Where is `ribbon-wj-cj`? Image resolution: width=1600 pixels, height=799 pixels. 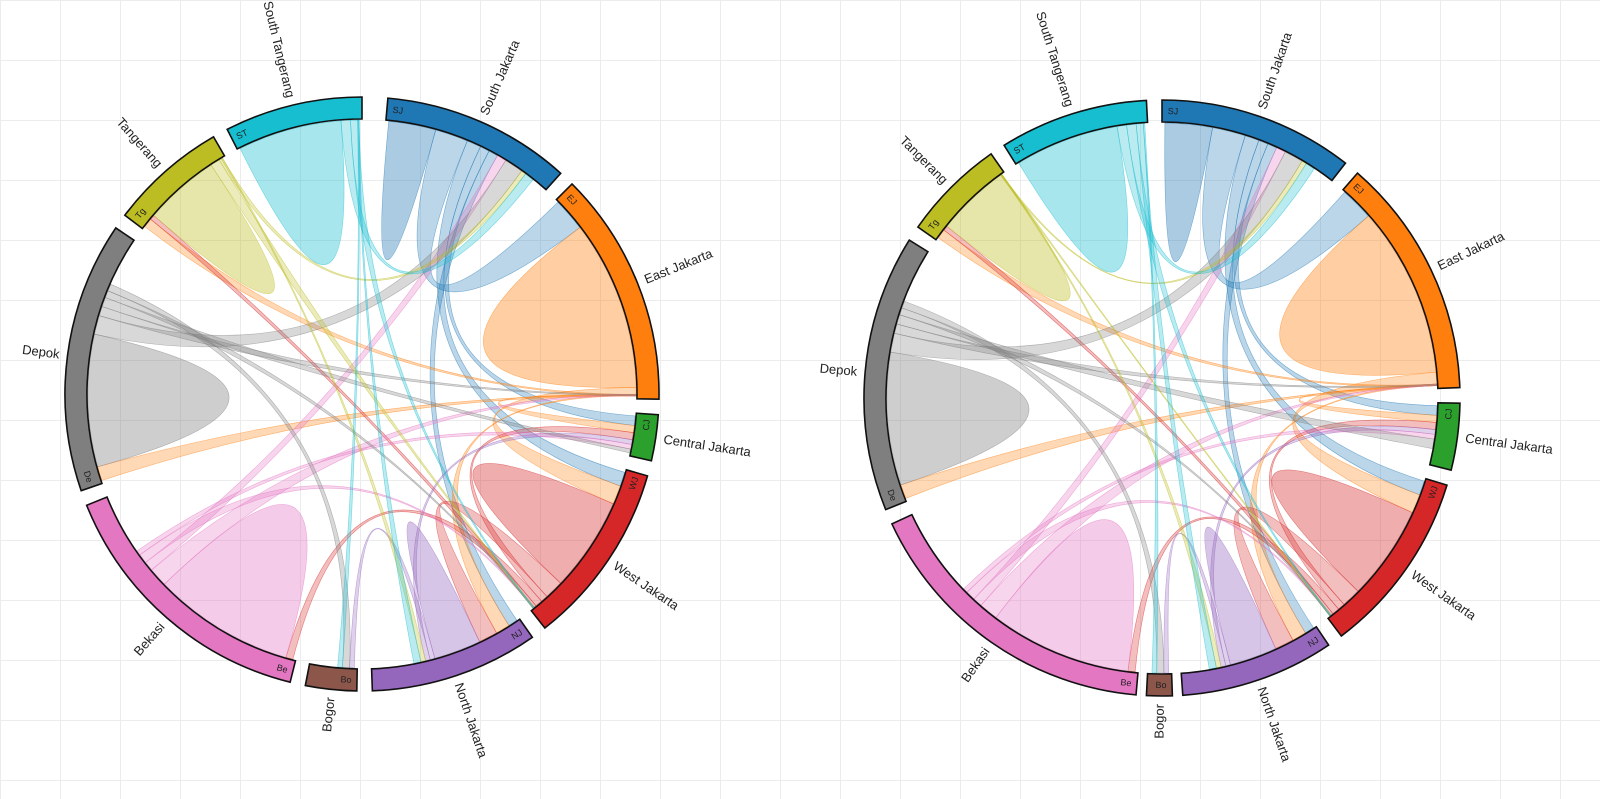 ribbon-wj-cj is located at coordinates (1353, 514).